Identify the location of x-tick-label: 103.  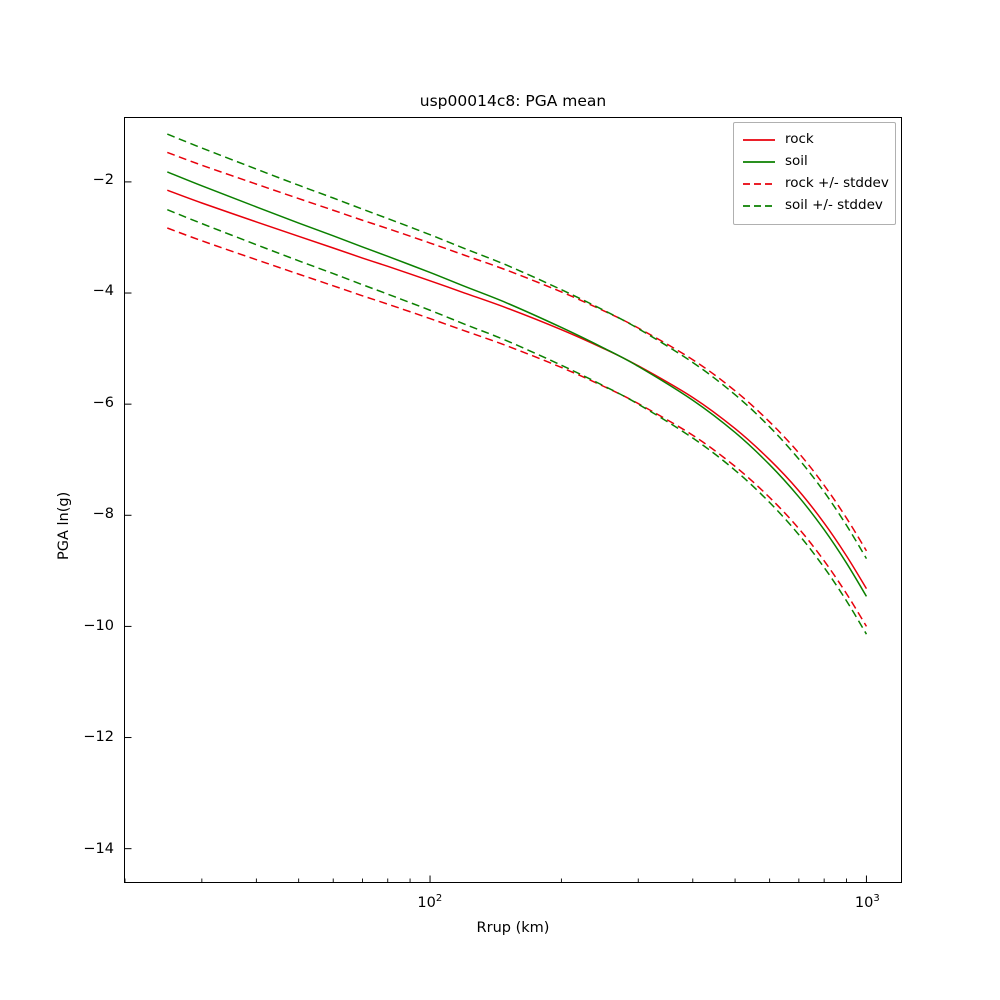
(867, 902).